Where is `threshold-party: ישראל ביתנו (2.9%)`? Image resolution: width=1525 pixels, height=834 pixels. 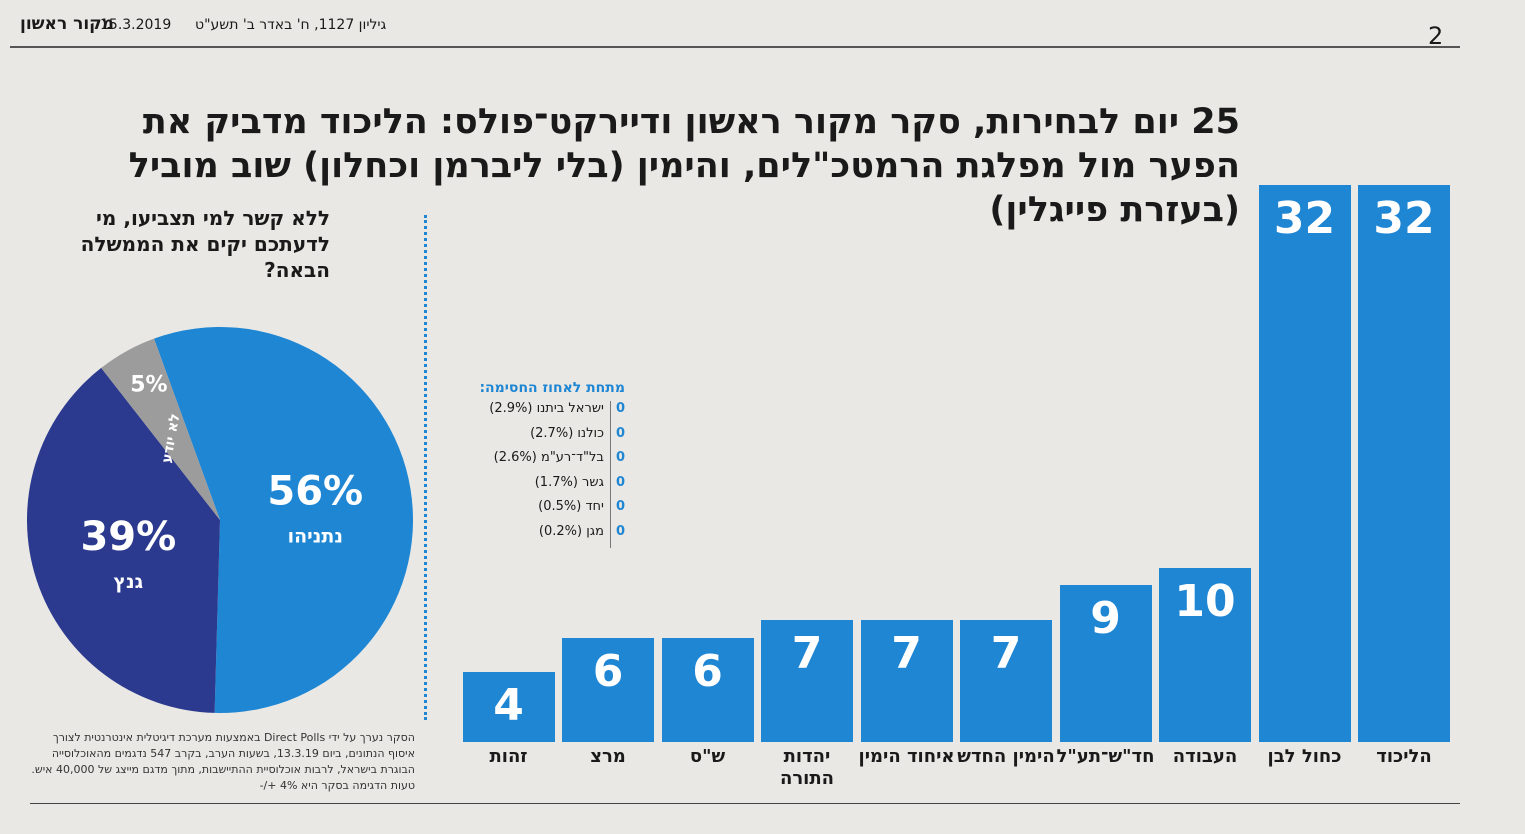
threshold-party: ישראל ביתנו (2.9%) is located at coordinates (546, 408).